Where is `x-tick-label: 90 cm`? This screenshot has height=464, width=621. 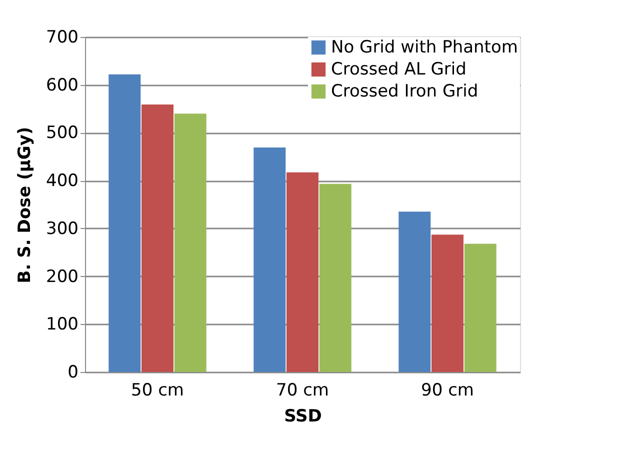 x-tick-label: 90 cm is located at coordinates (447, 390).